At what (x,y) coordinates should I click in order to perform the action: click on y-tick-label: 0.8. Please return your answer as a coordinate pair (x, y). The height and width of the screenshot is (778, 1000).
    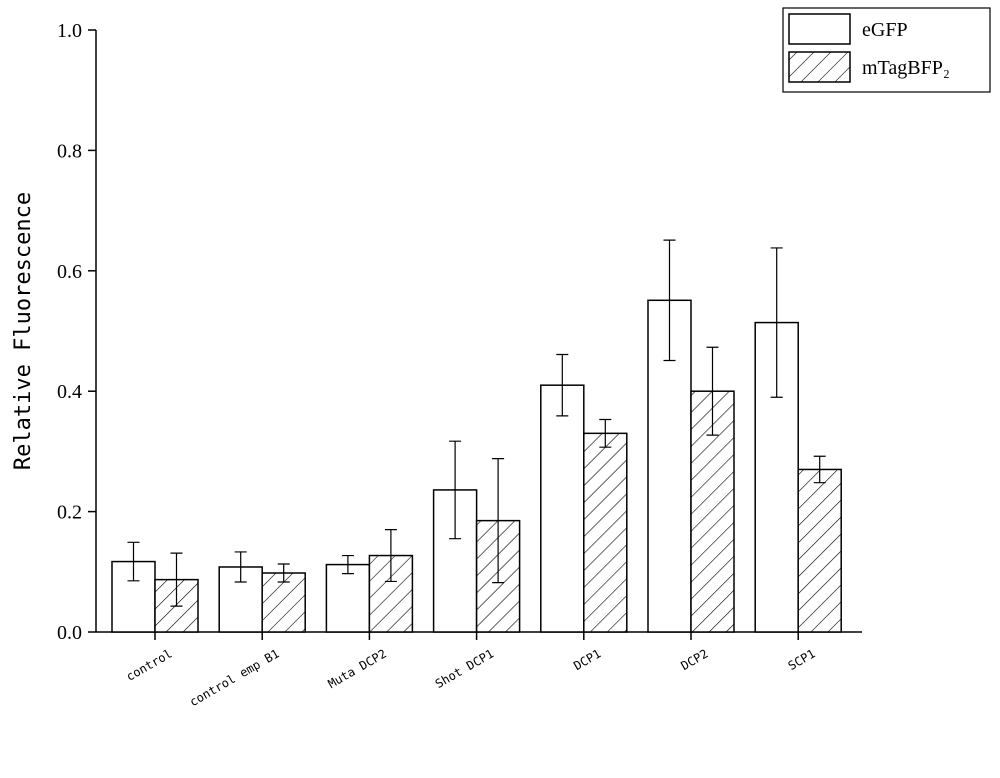
    Looking at the image, I should click on (69, 151).